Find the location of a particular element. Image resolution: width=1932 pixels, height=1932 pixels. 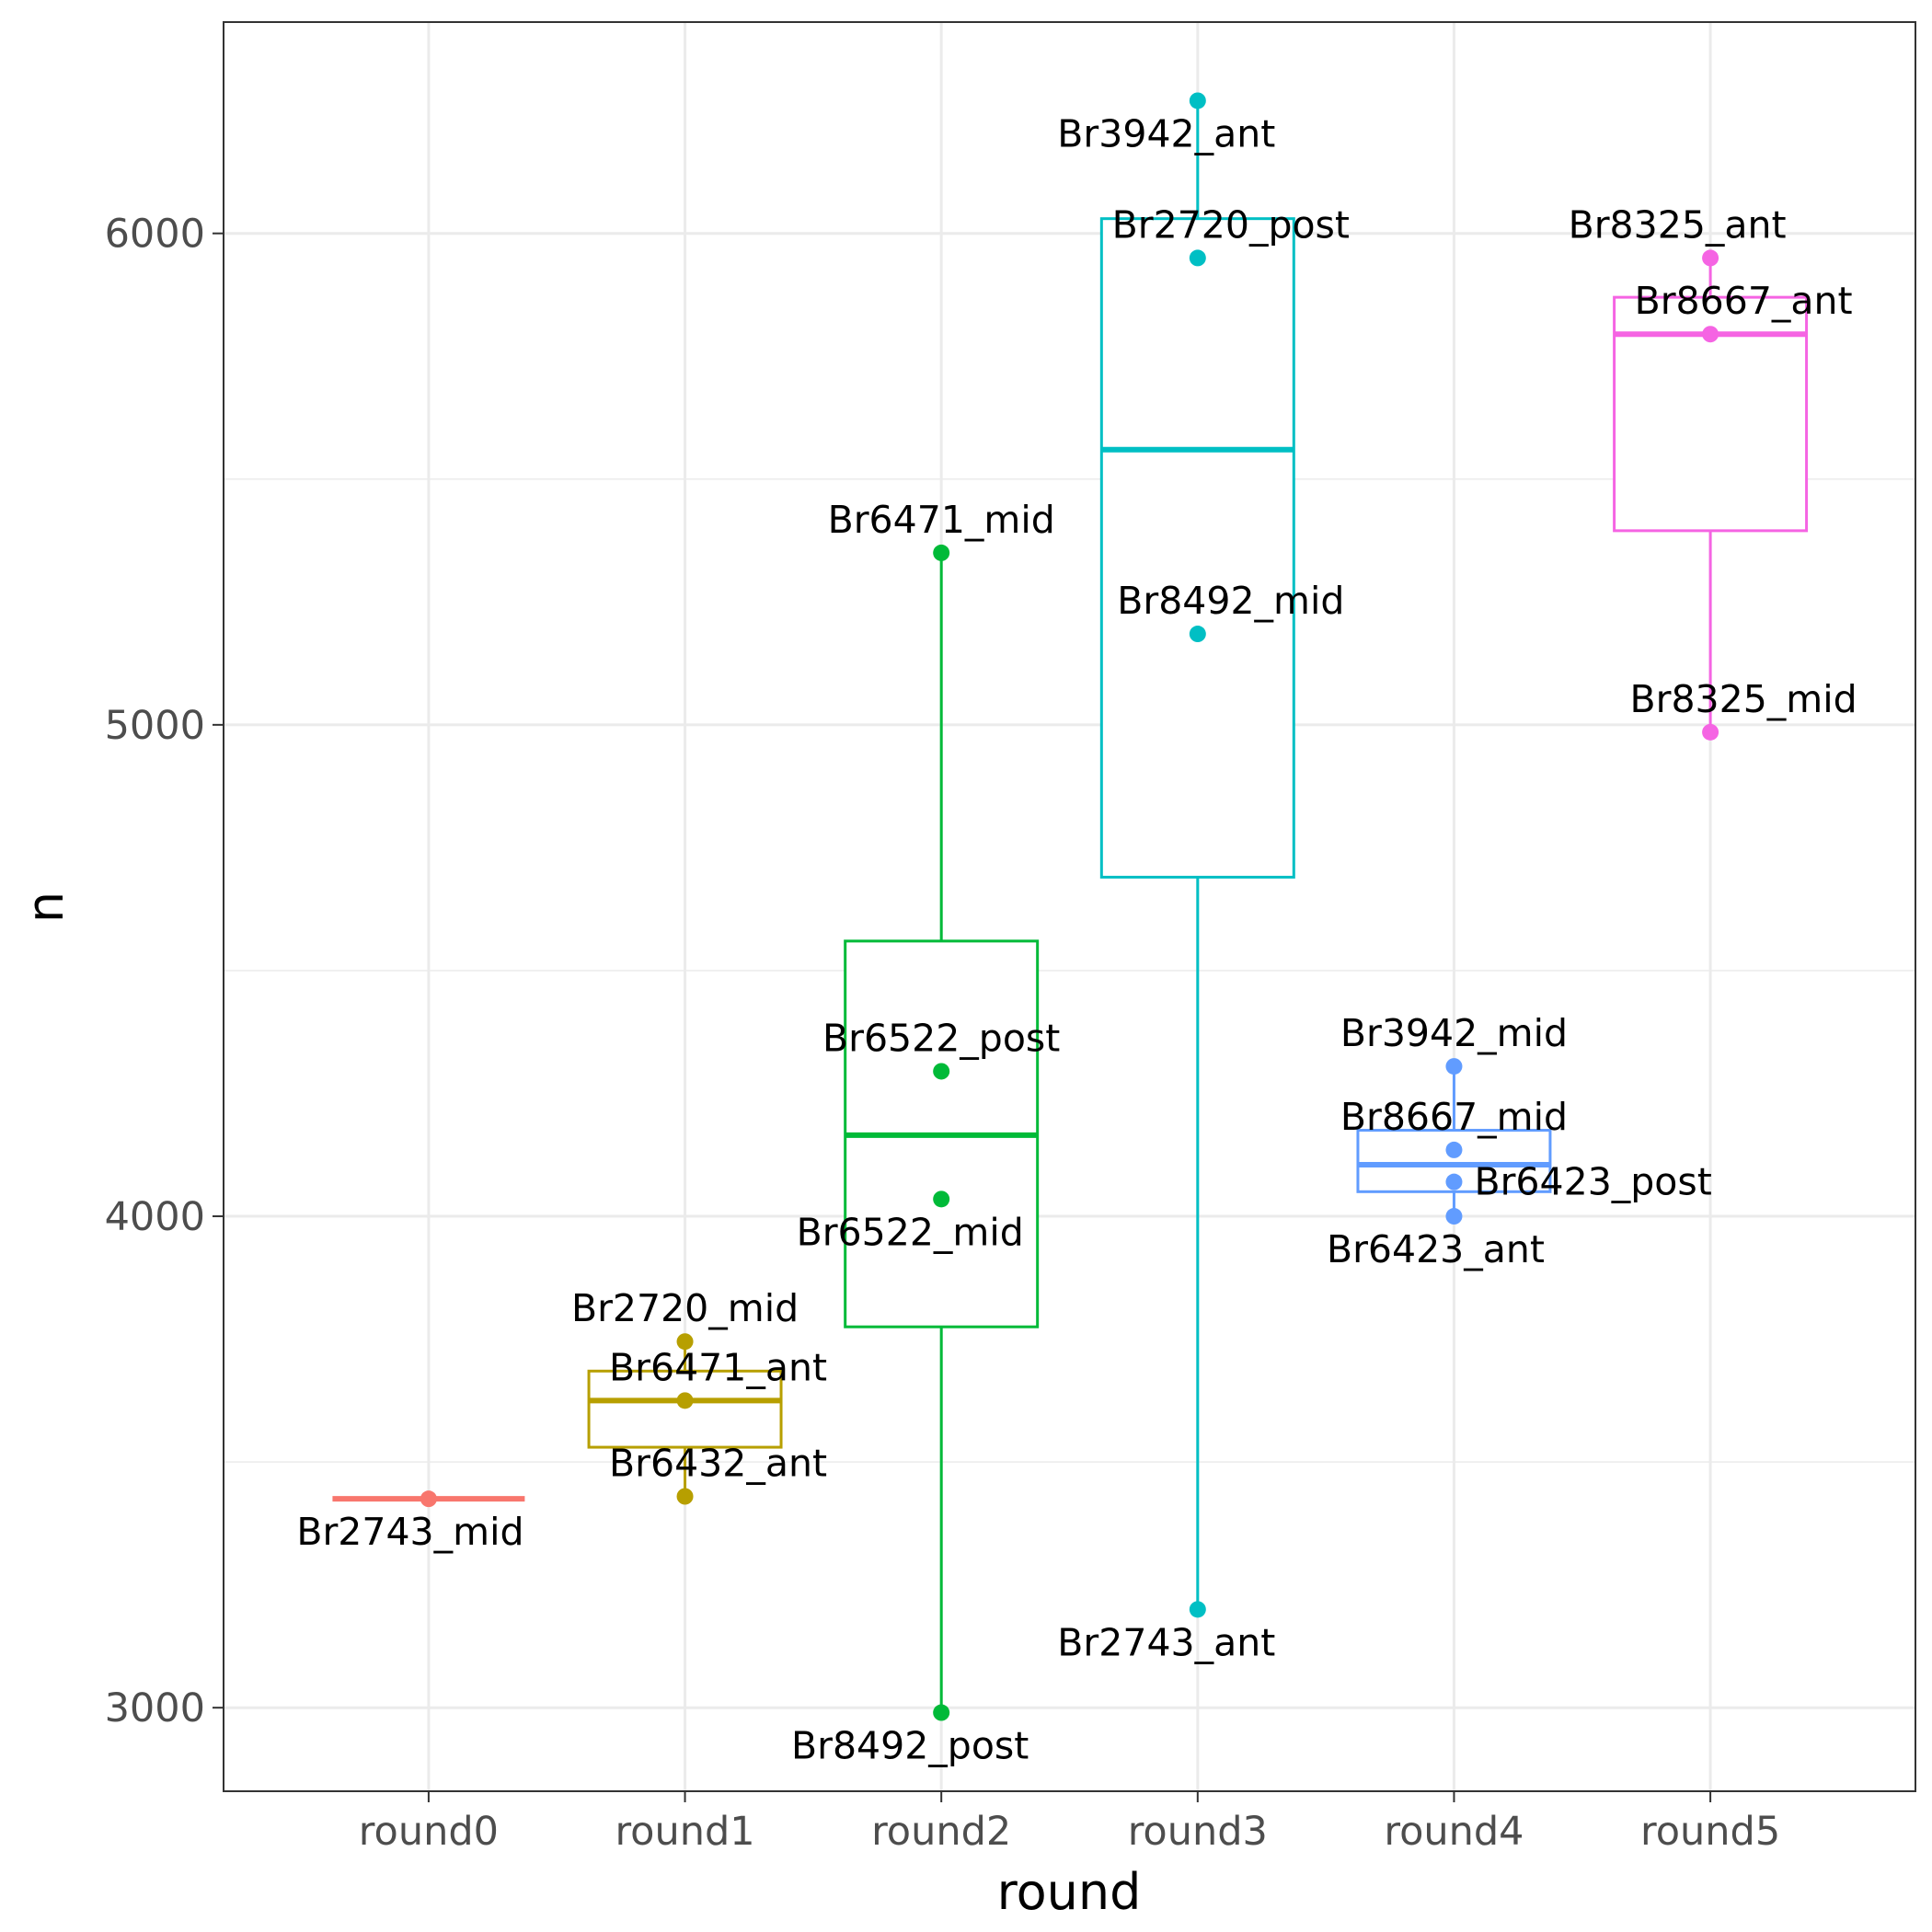

point-label: Br2743_mid is located at coordinates (409, 1532).